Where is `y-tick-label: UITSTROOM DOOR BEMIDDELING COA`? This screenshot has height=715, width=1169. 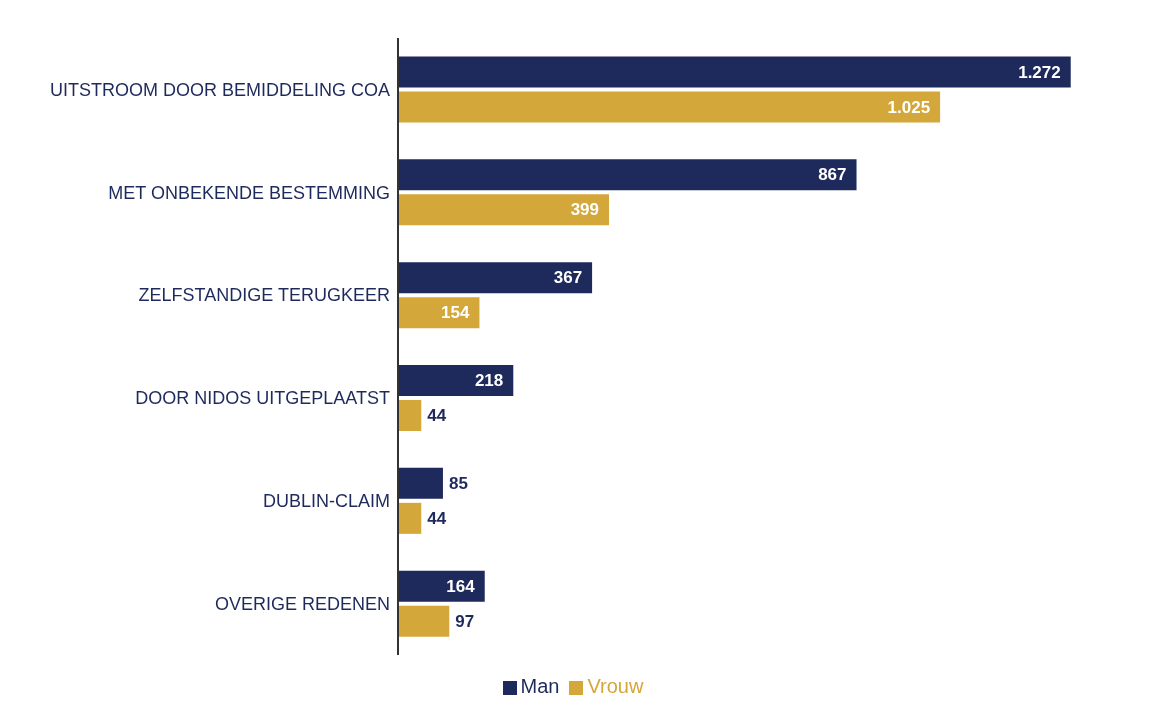 y-tick-label: UITSTROOM DOOR BEMIDDELING COA is located at coordinates (219, 89).